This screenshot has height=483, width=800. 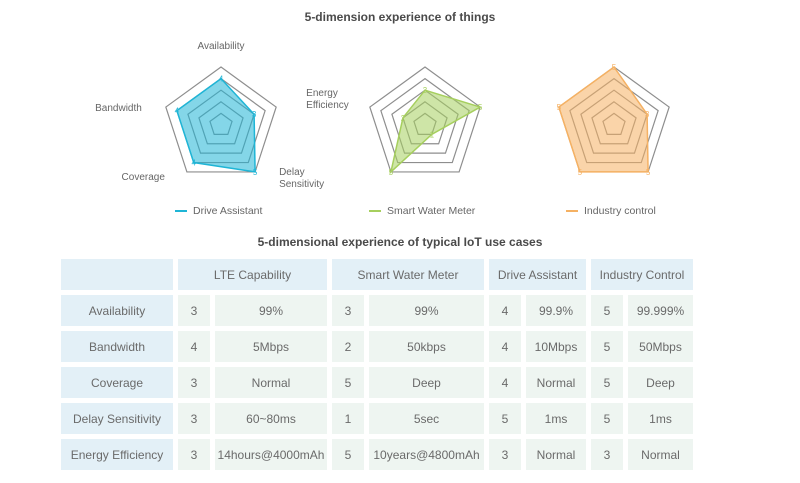 I want to click on value-cell: 50kbps, so click(x=426, y=346).